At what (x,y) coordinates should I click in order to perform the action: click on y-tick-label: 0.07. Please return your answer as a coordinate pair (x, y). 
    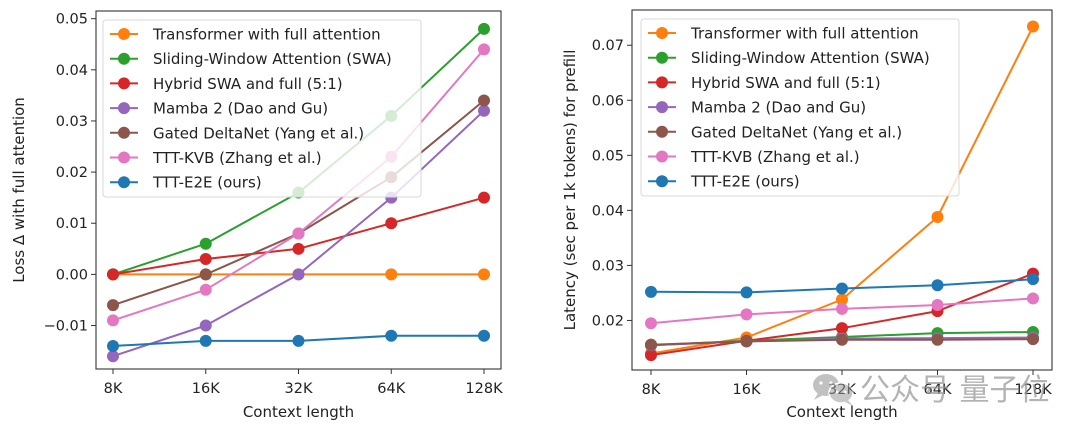
    Looking at the image, I should click on (608, 46).